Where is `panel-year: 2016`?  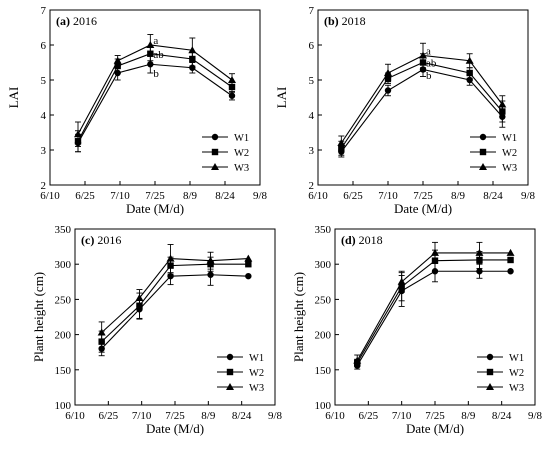
panel-year: 2016 is located at coordinates (85, 21).